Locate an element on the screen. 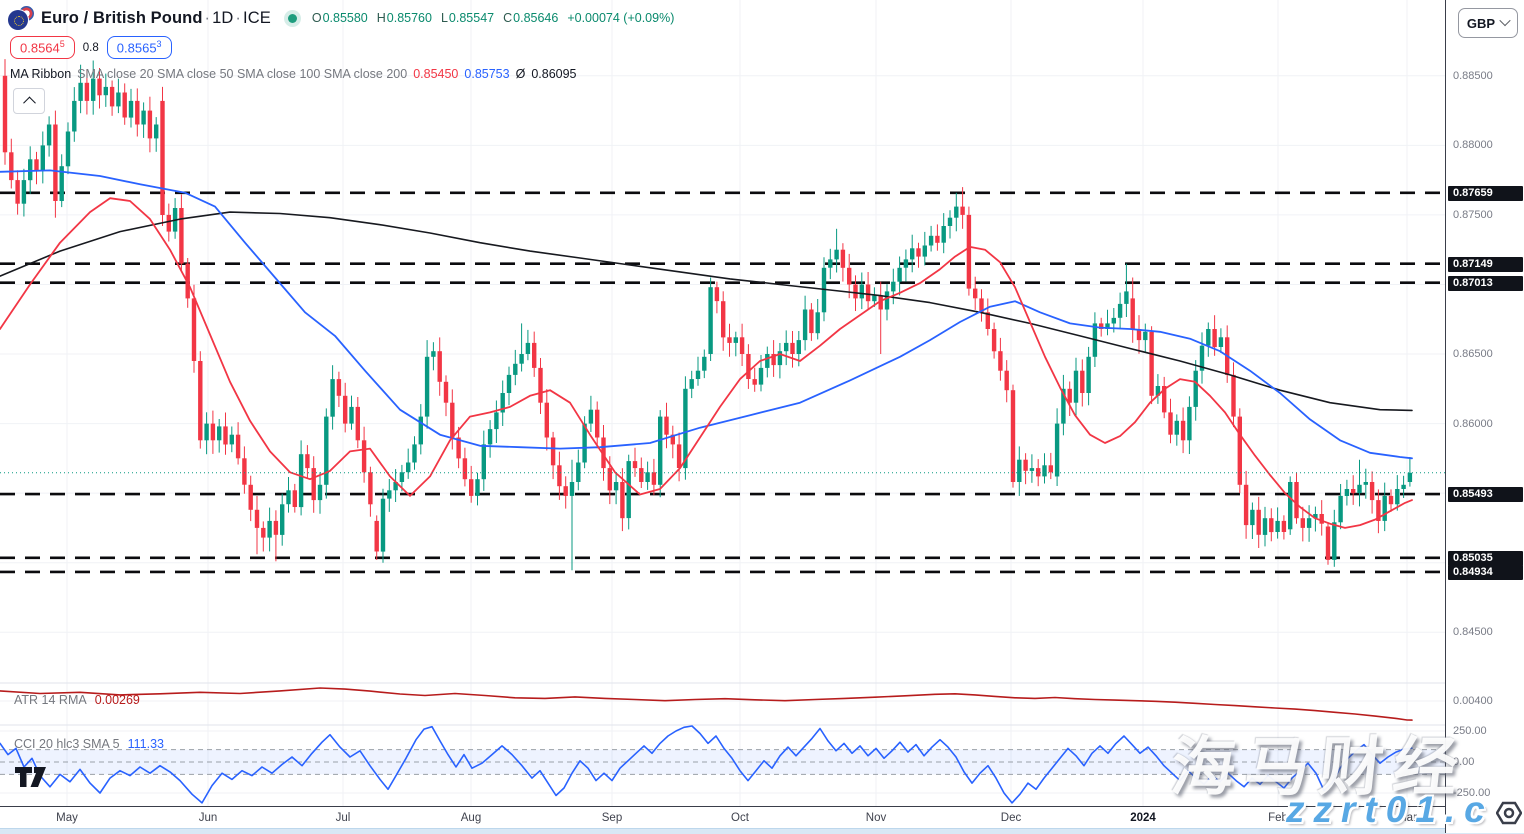  time-axis-label: Feb is located at coordinates (1278, 818).